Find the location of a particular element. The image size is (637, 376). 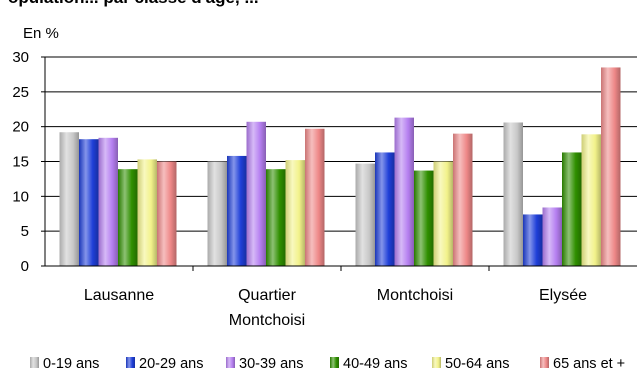

x-tick-label: Quartier is located at coordinates (267, 295).